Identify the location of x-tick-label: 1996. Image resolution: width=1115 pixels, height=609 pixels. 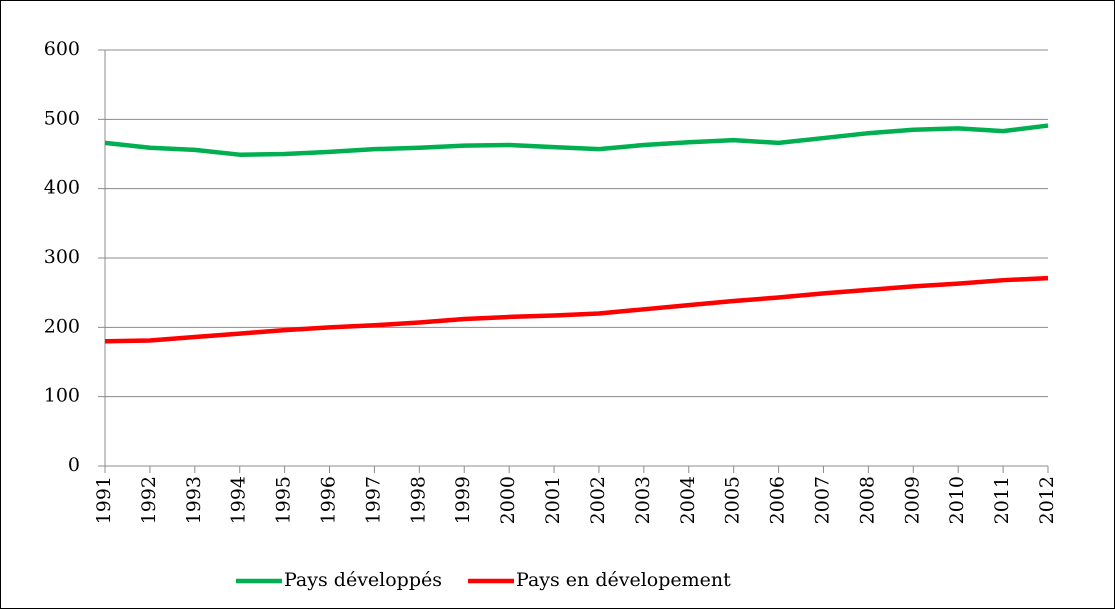
(329, 500).